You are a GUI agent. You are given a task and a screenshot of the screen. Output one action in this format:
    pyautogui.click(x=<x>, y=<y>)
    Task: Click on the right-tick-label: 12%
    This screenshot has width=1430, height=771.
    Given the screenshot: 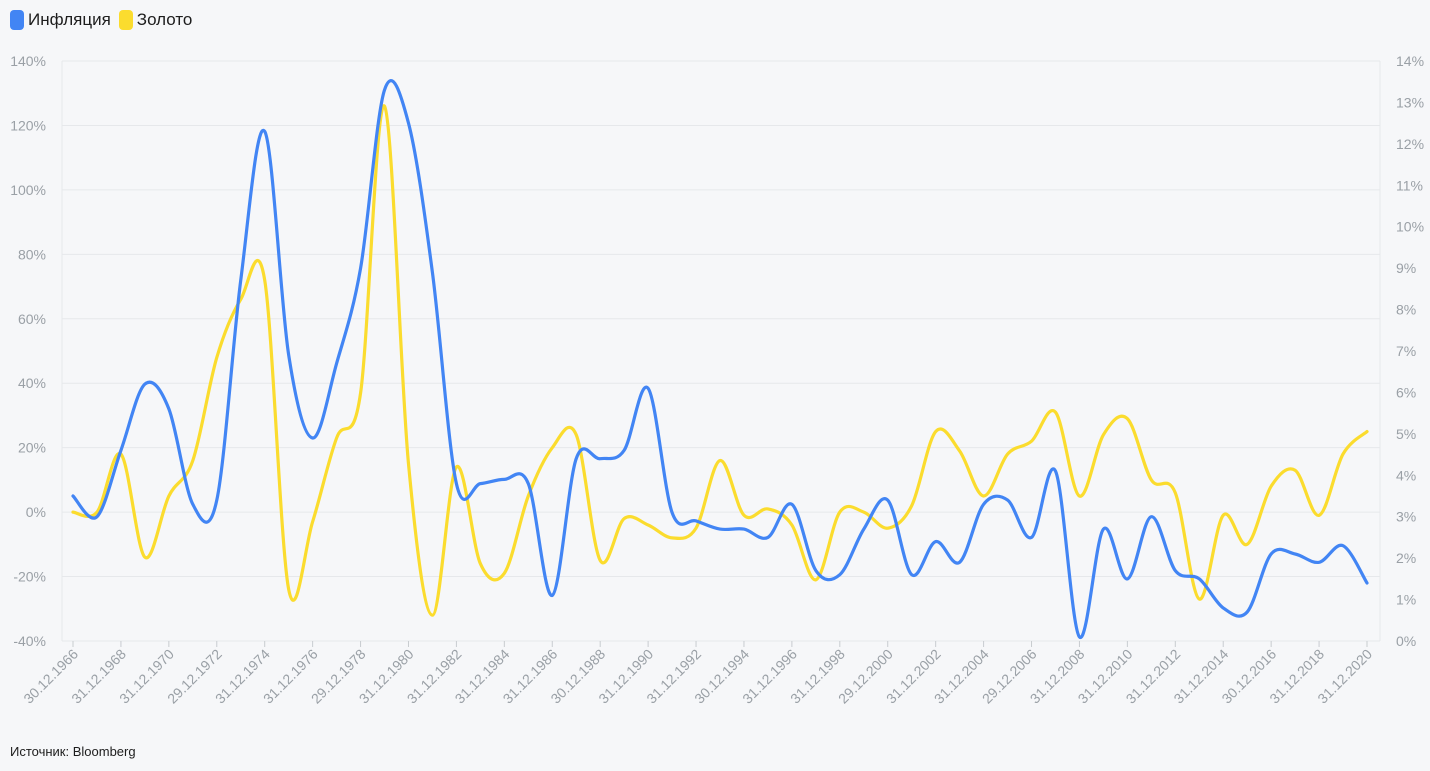 What is the action you would take?
    pyautogui.click(x=1410, y=144)
    